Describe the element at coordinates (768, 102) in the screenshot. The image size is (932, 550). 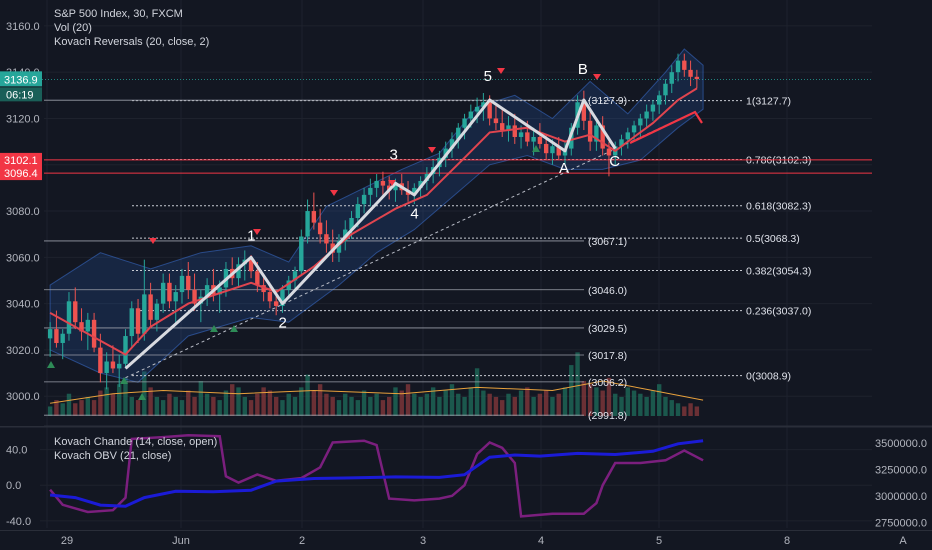
I see `fib-level-label: 1(3127.7)` at that location.